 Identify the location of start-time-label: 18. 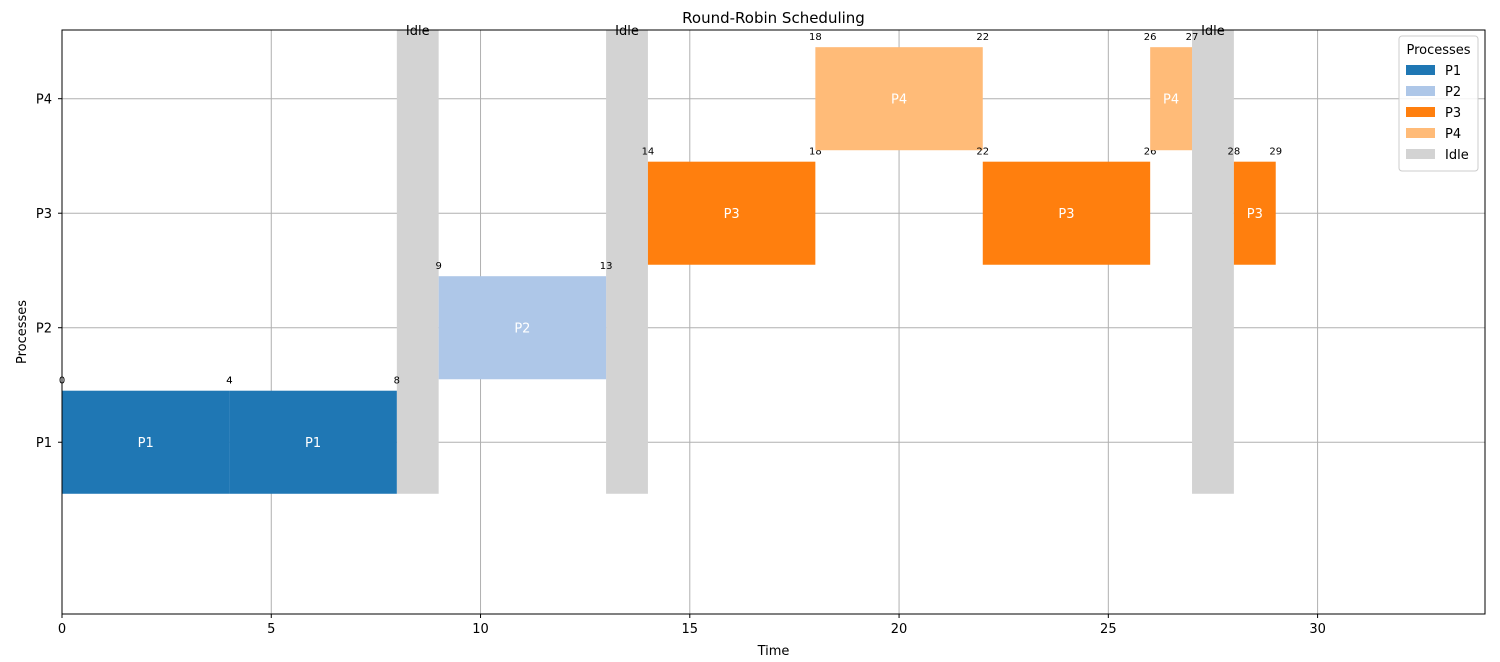
(815, 37).